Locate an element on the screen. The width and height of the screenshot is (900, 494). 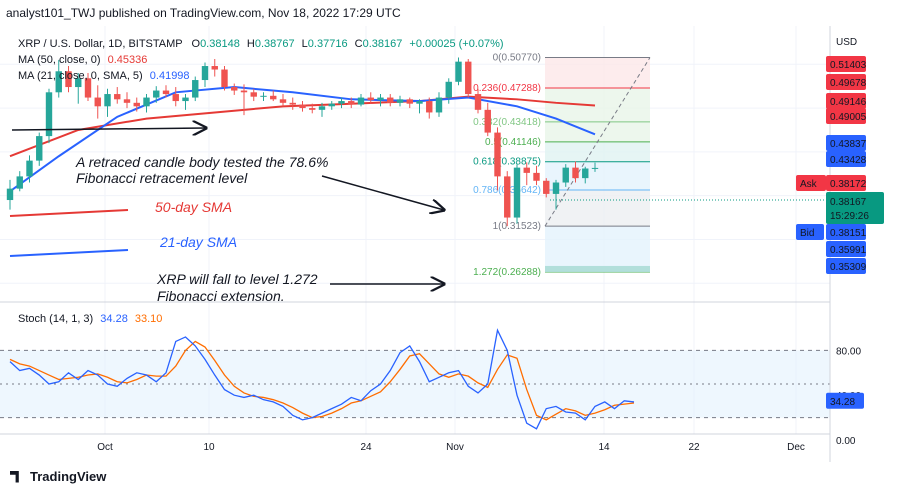
currency-label: USD is located at coordinates (846, 42).